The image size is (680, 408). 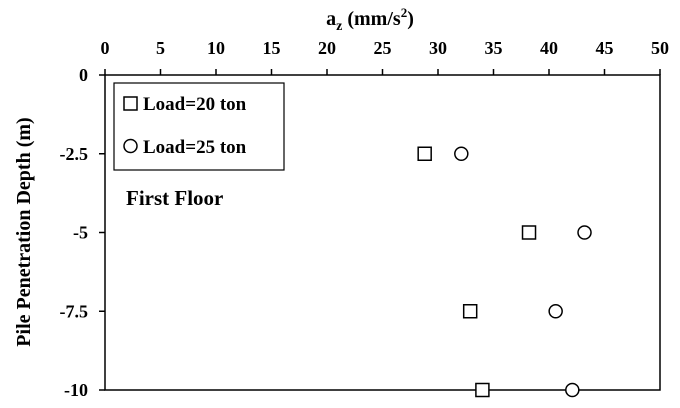 I want to click on legend-square-marker-icon, so click(x=130, y=103).